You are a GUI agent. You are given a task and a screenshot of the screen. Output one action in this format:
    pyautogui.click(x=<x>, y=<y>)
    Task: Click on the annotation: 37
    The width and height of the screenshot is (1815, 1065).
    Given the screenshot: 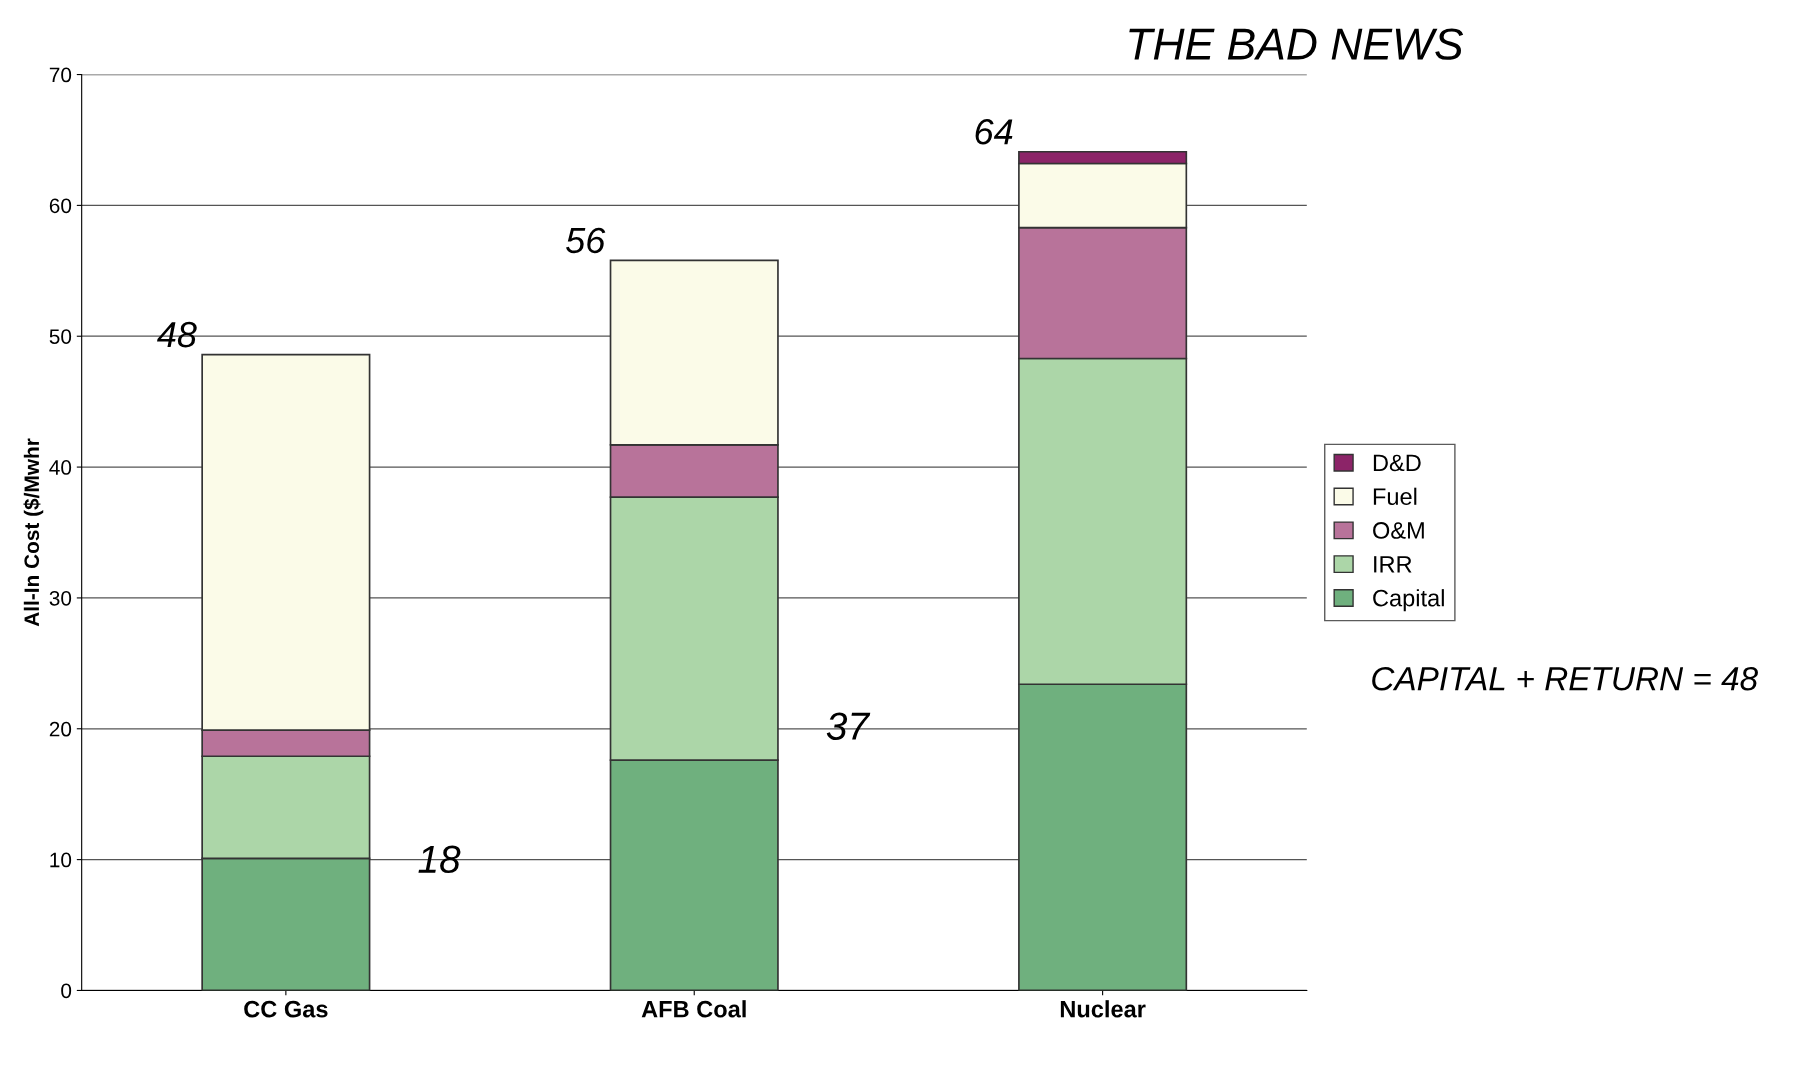 What is the action you would take?
    pyautogui.click(x=848, y=726)
    